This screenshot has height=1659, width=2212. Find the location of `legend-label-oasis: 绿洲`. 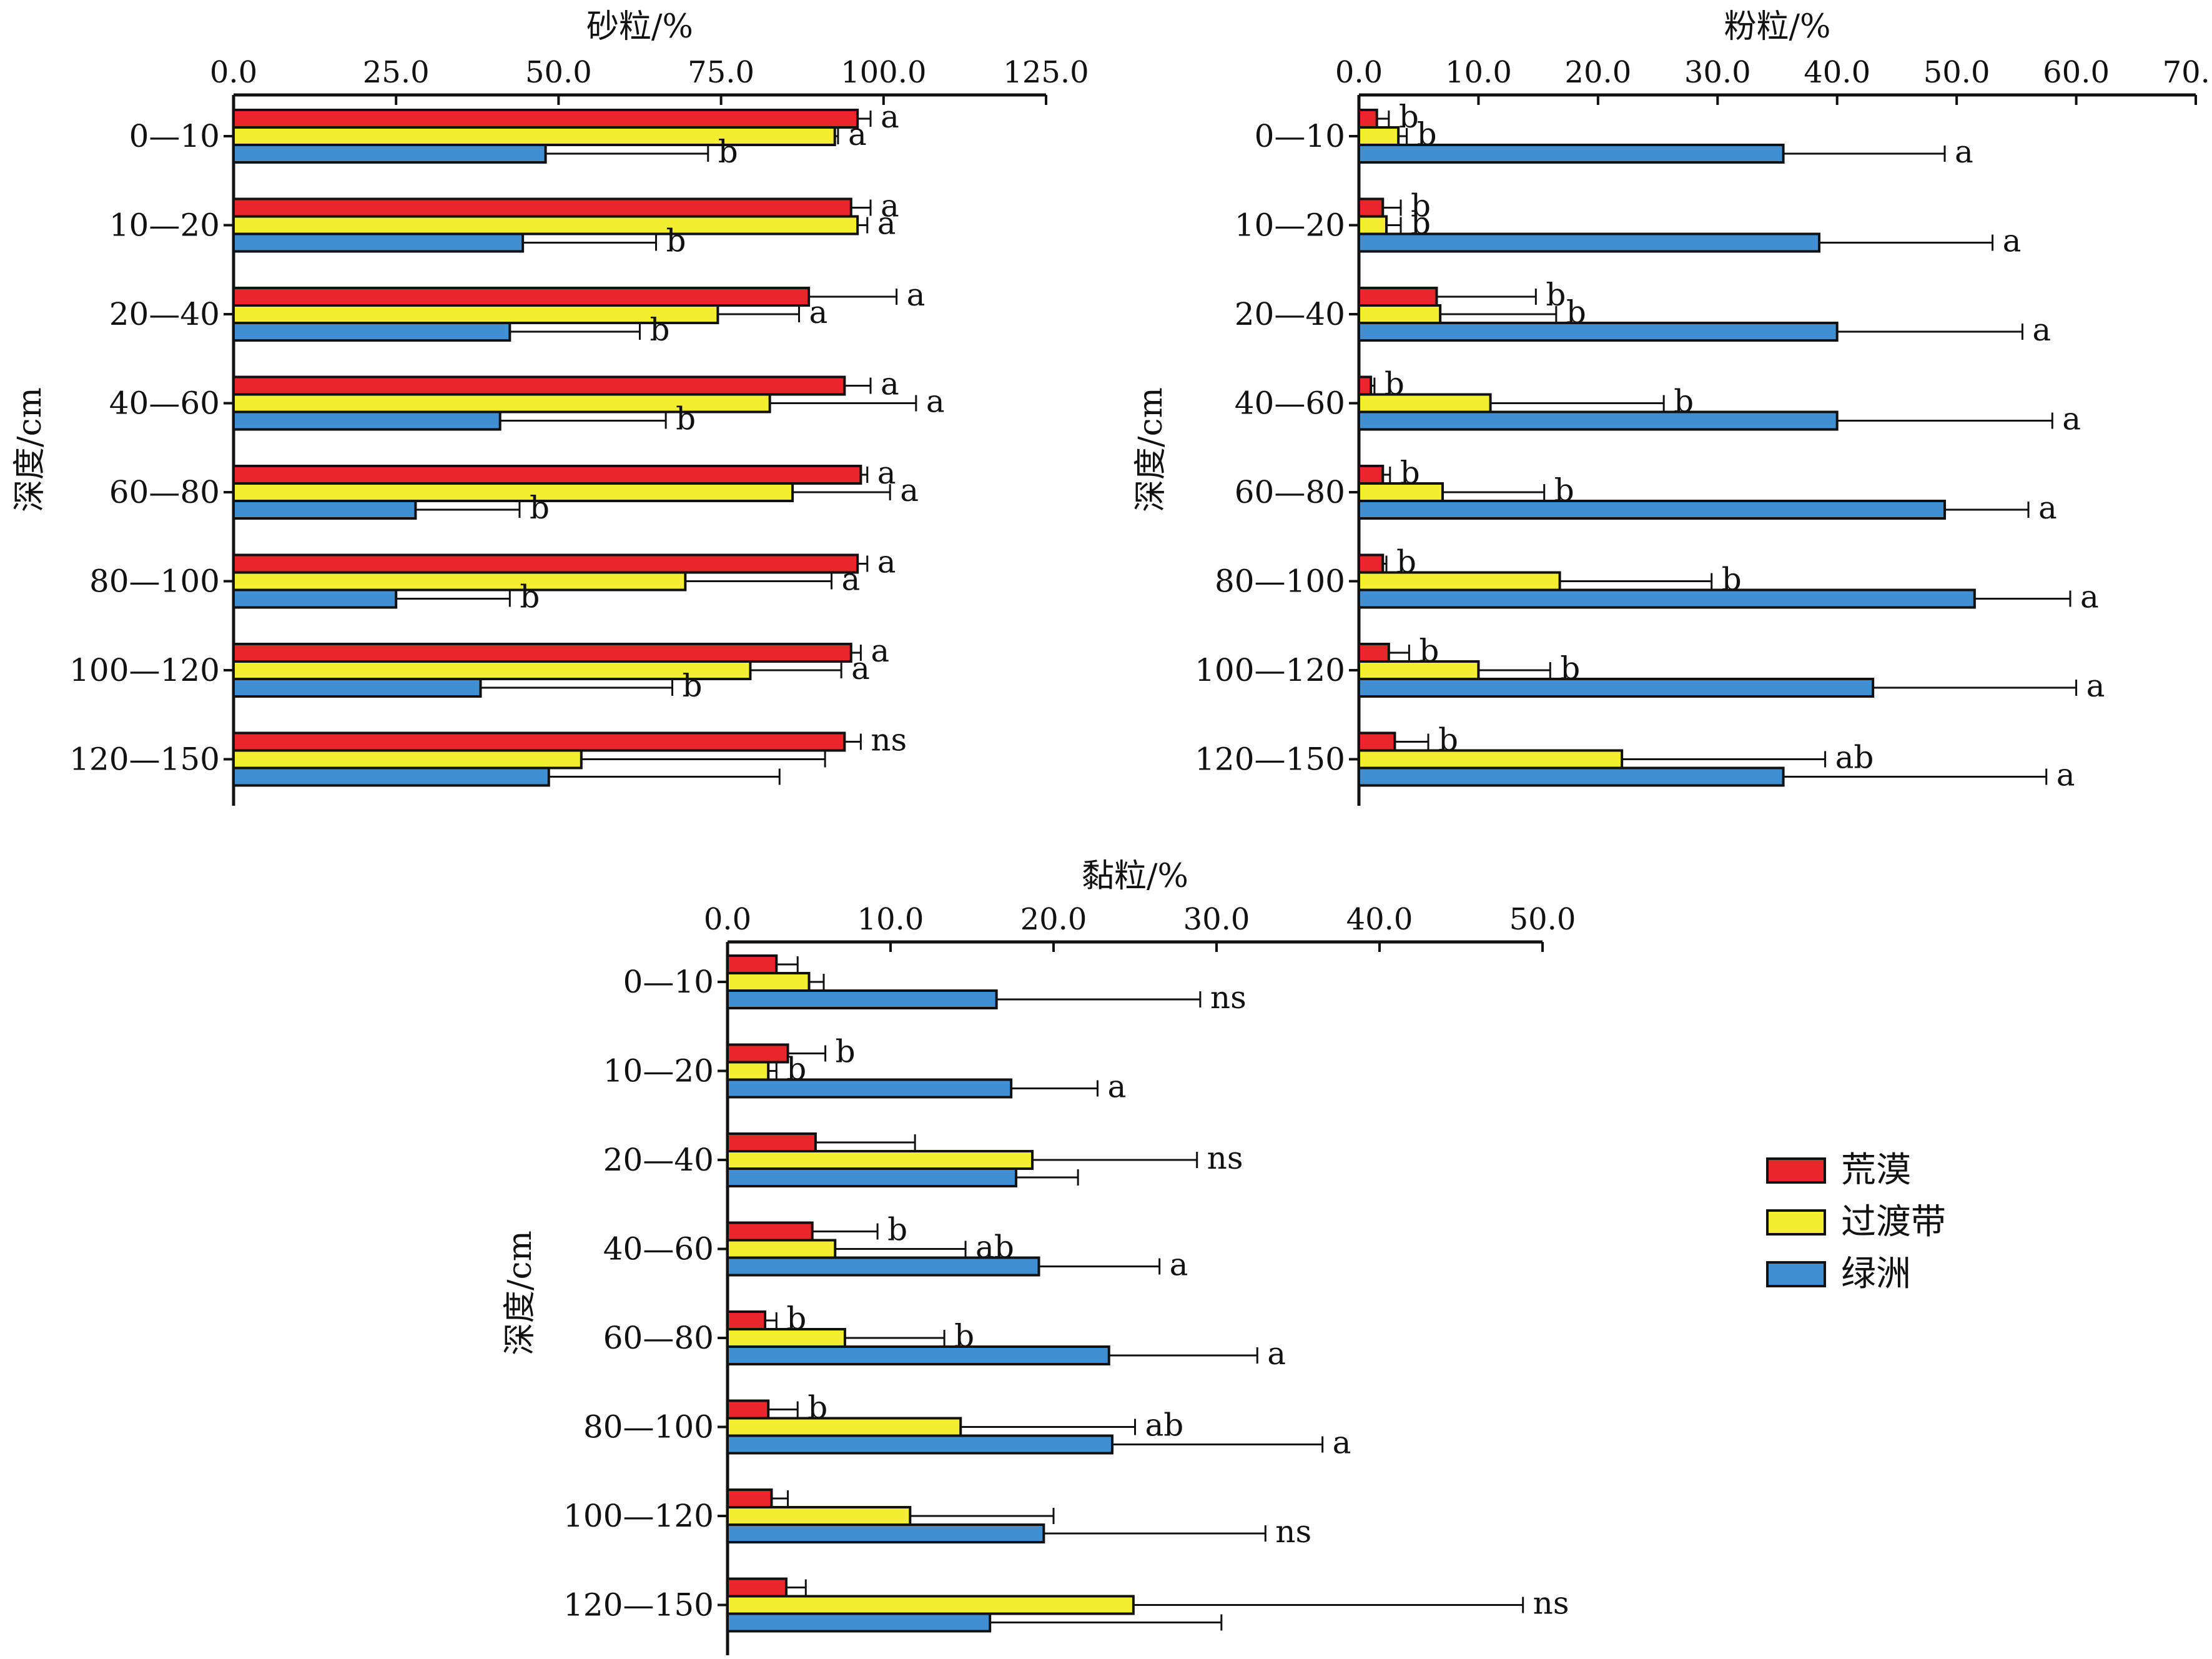

legend-label-oasis: 绿洲 is located at coordinates (1876, 1274).